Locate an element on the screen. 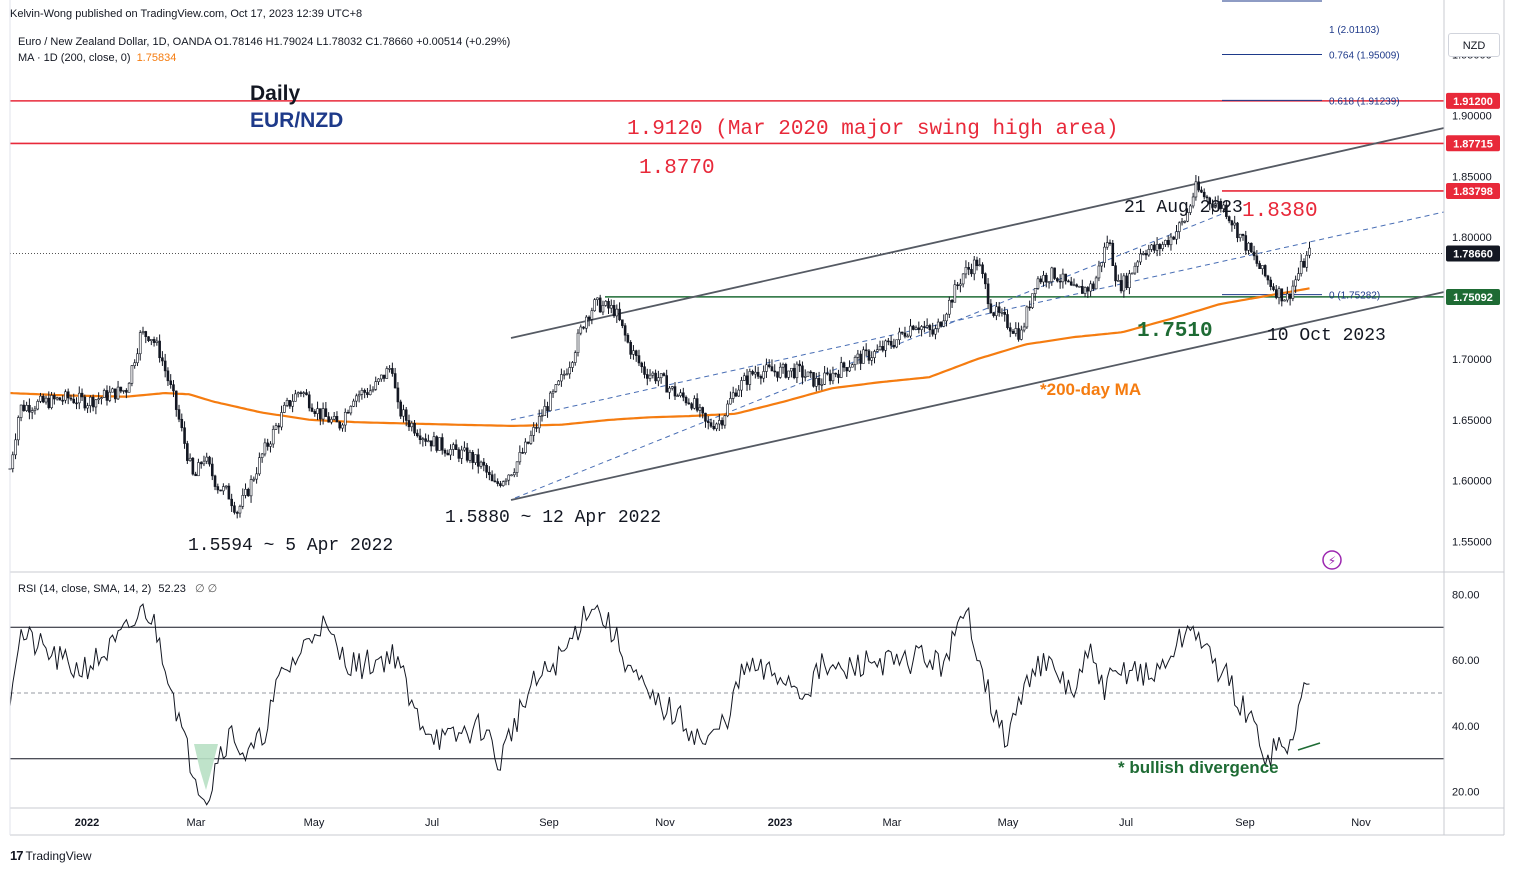 Image resolution: width=1514 pixels, height=871 pixels. time-tick-label: May is located at coordinates (314, 823).